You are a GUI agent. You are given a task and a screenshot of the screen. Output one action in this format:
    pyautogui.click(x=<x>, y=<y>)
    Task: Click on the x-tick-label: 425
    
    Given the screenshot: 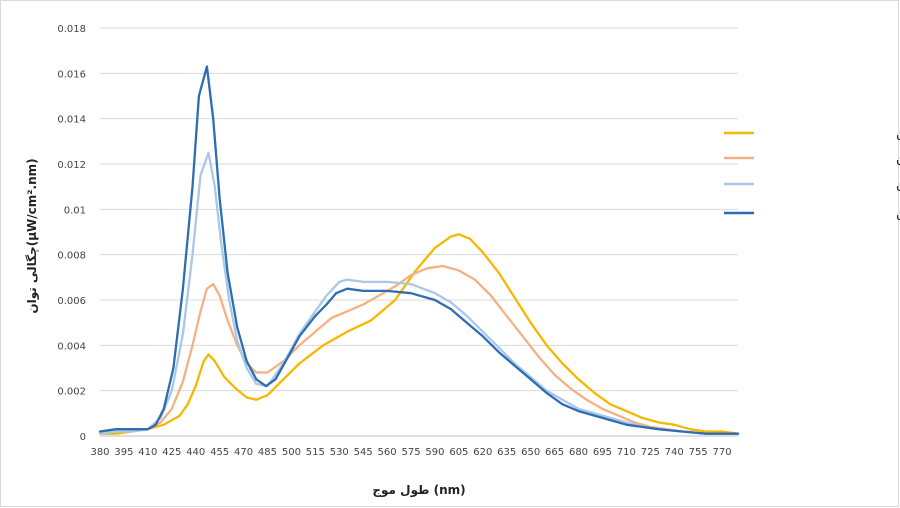 What is the action you would take?
    pyautogui.click(x=171, y=452)
    